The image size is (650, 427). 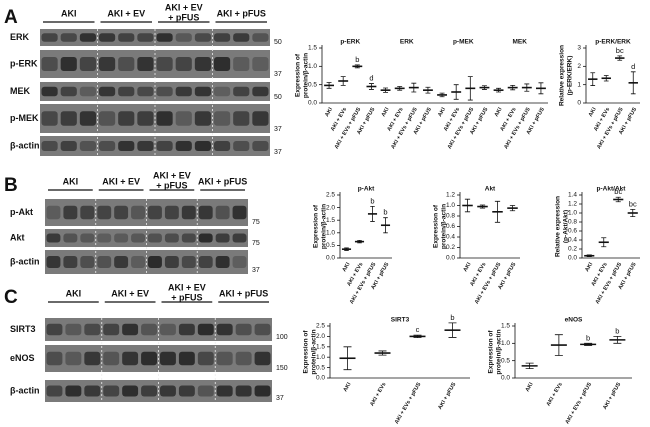 I want to click on y-tick-label: 0.2, so click(x=450, y=247).